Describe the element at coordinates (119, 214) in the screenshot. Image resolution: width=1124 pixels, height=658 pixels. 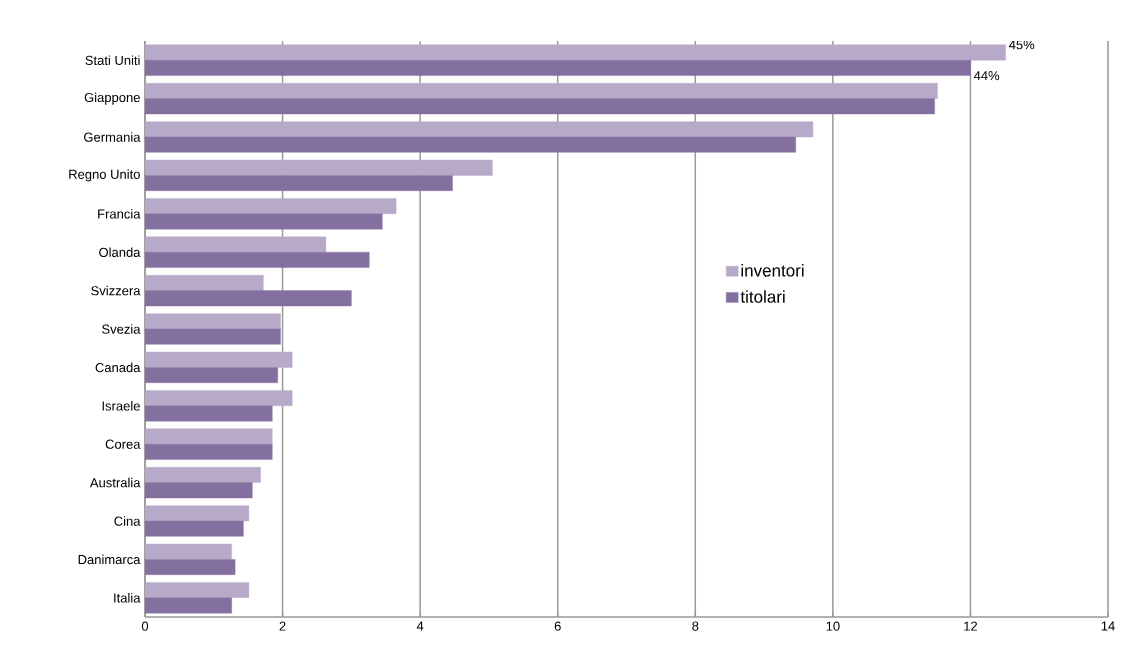
I see `y-tick-label: Francia` at that location.